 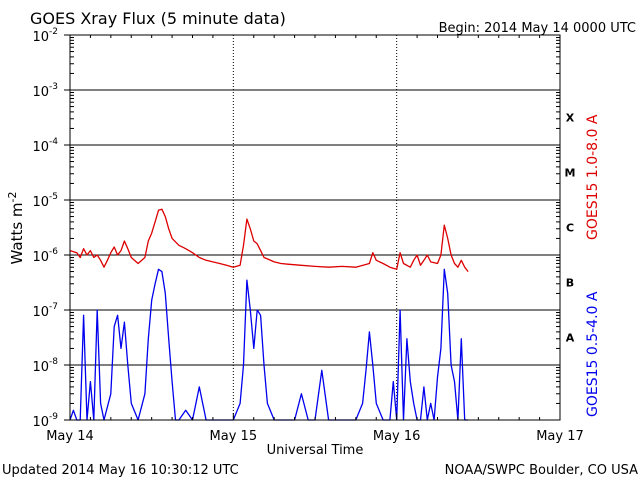 I want to click on y-tick-label: 10⁻⁶, so click(x=45, y=256).